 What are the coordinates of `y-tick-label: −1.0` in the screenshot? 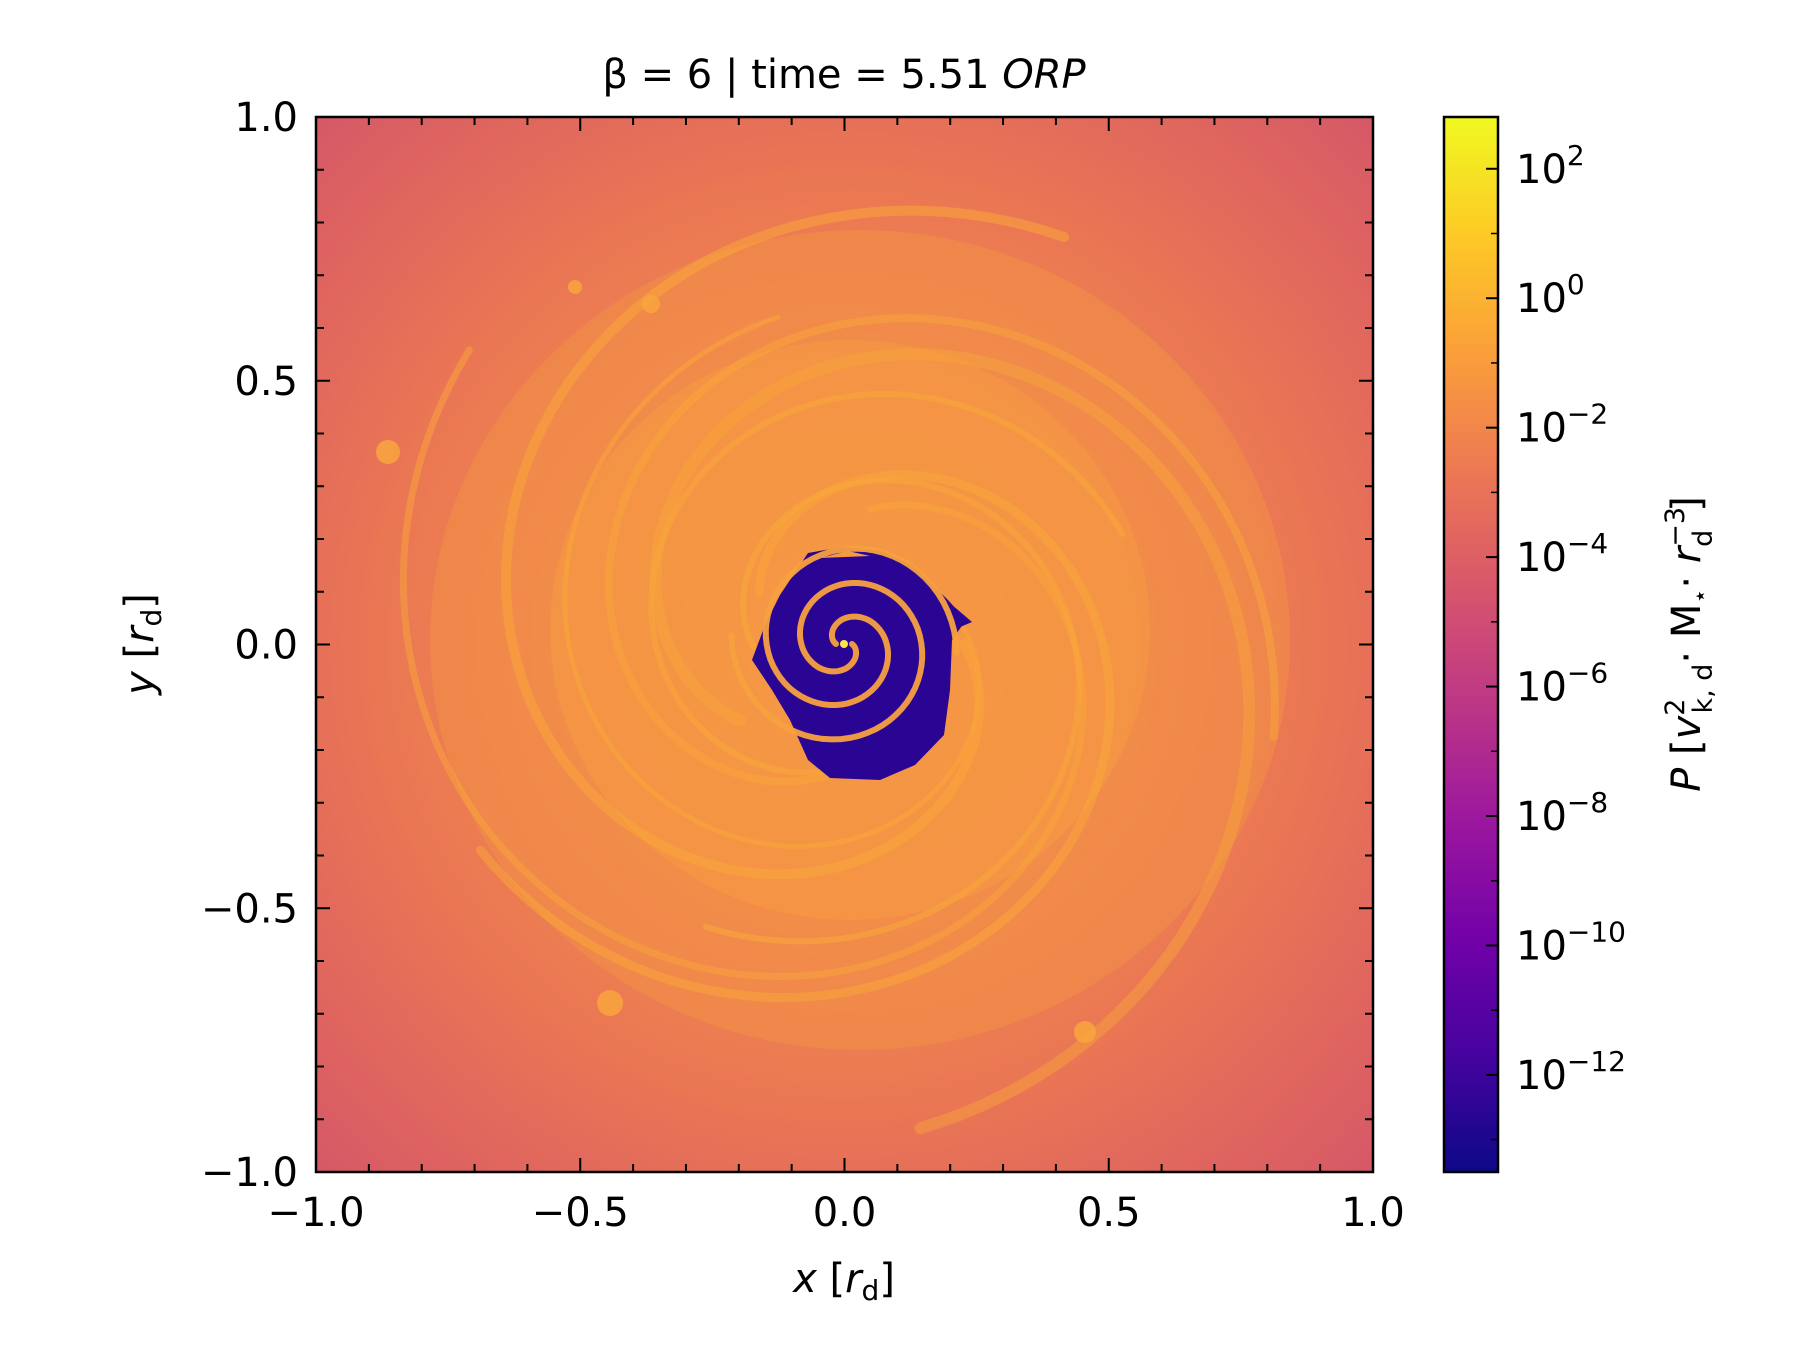 It's located at (249, 1173).